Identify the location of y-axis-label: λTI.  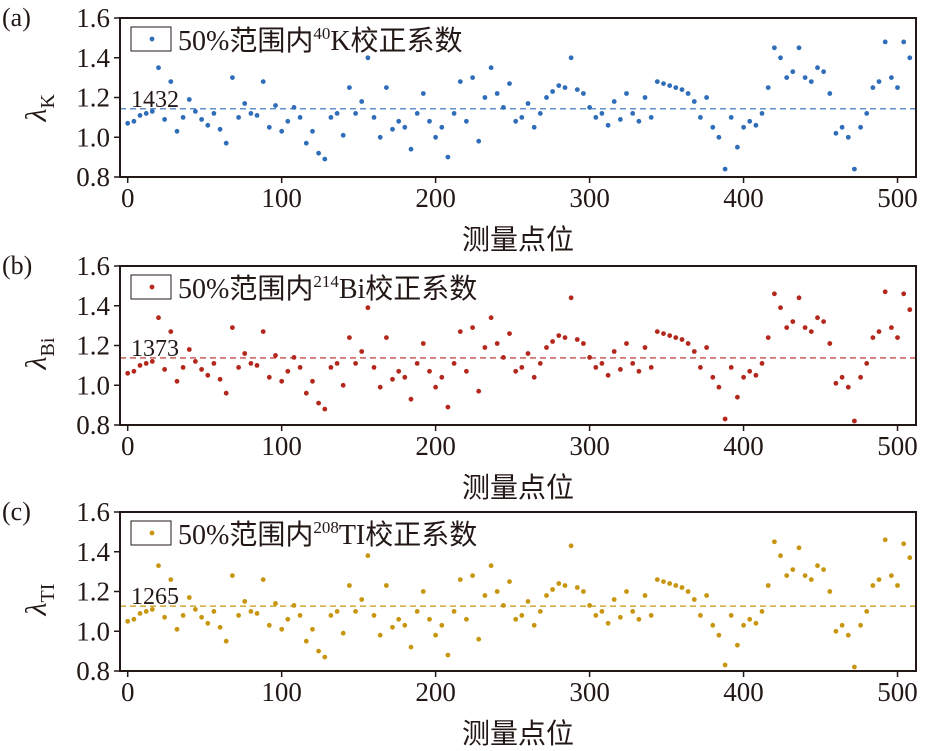
(39, 600).